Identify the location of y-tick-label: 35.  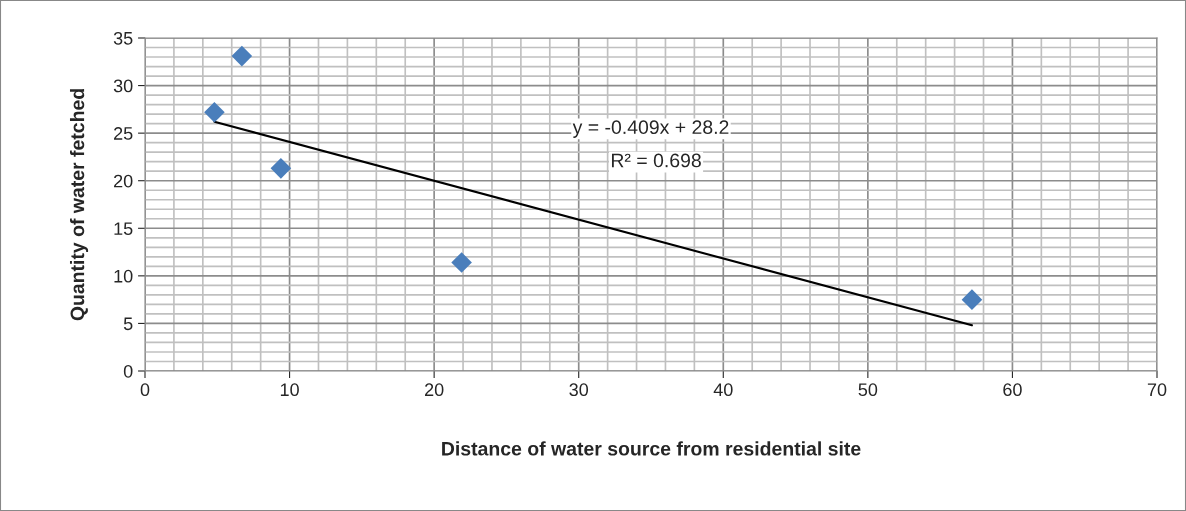
(123, 38).